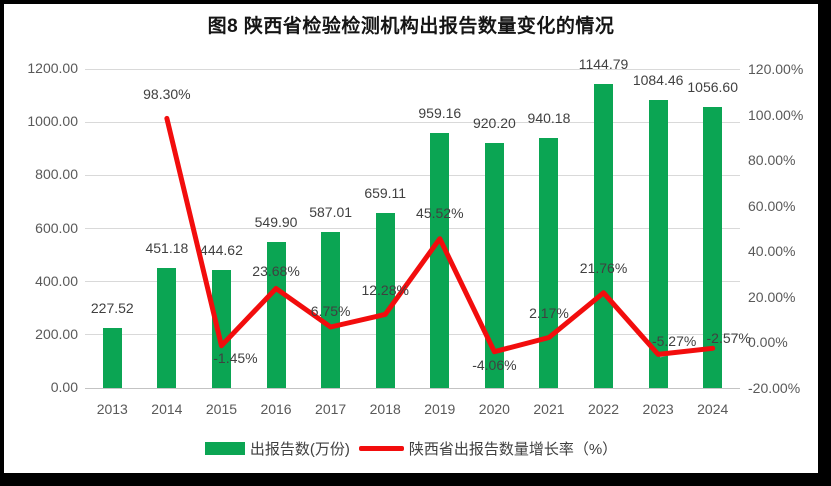 The width and height of the screenshot is (831, 486). Describe the element at coordinates (385, 192) in the screenshot. I see `bar-value-label: 659.11` at that location.